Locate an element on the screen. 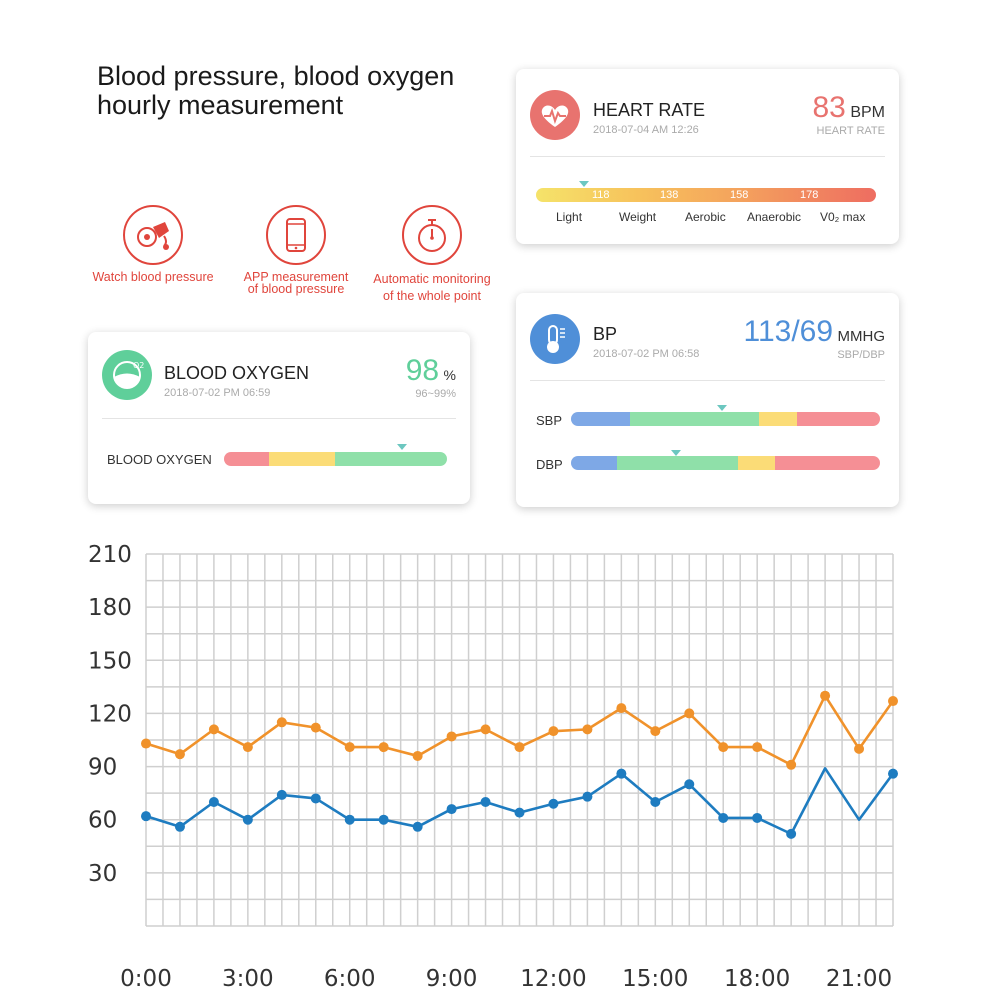 Image resolution: width=1000 pixels, height=1000 pixels. blood-oxygen-sub: 96~99% is located at coordinates (435, 394).